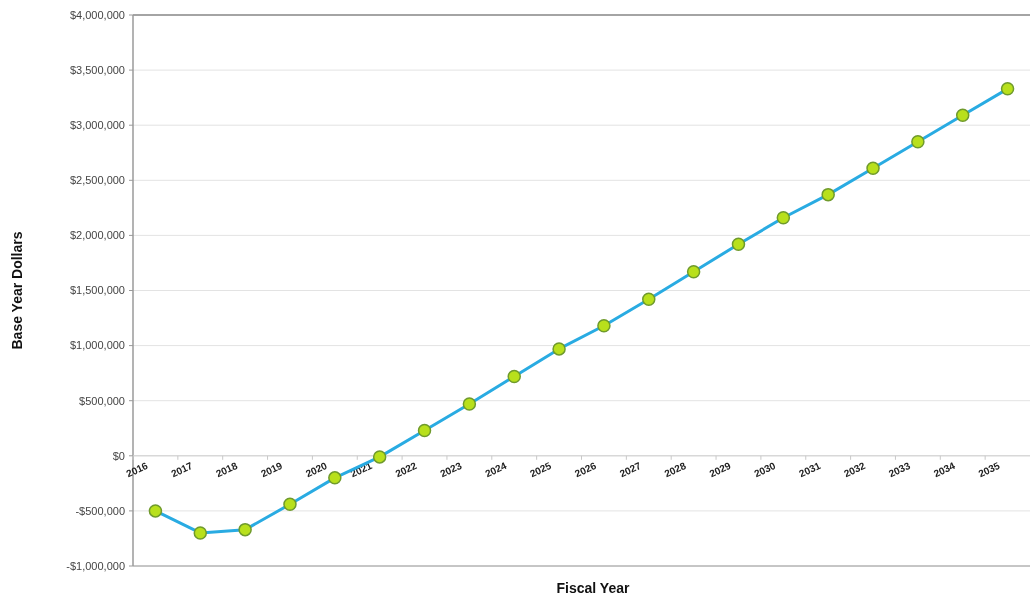 The width and height of the screenshot is (1036, 601). I want to click on y-tick-label: $4,000,000, so click(97, 14).